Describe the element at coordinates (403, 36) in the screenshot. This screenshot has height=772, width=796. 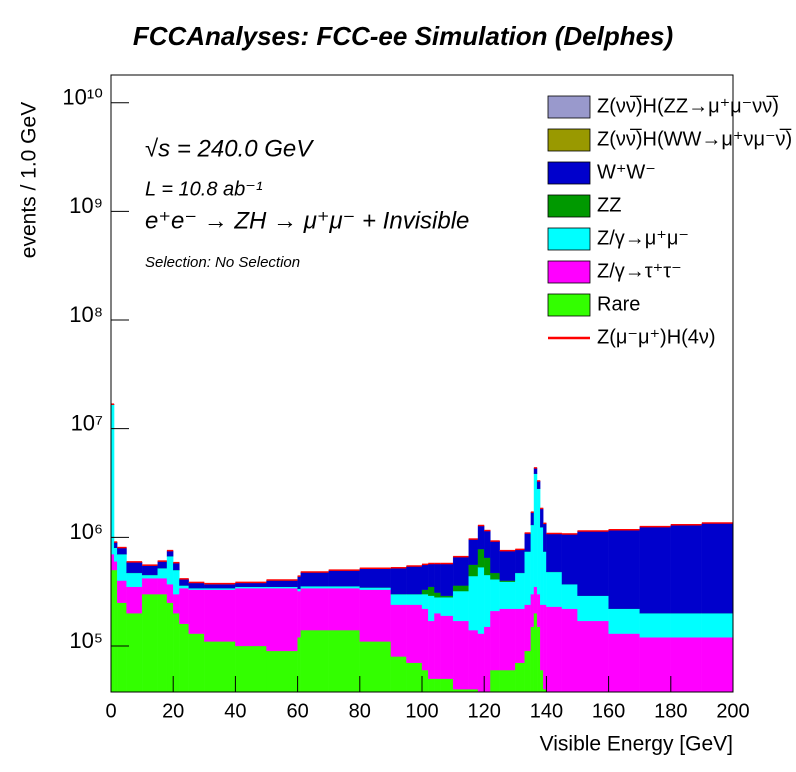
I see `chart-title: FCCAnalyses: FCC-ee Simulation (Delphes)` at that location.